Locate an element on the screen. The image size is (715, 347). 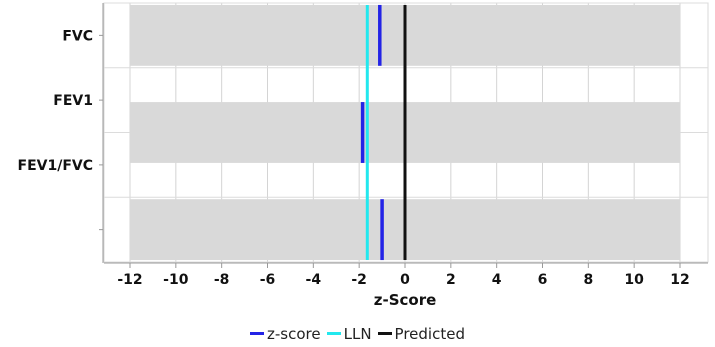
x-tick-label: 4 is located at coordinates (497, 280).